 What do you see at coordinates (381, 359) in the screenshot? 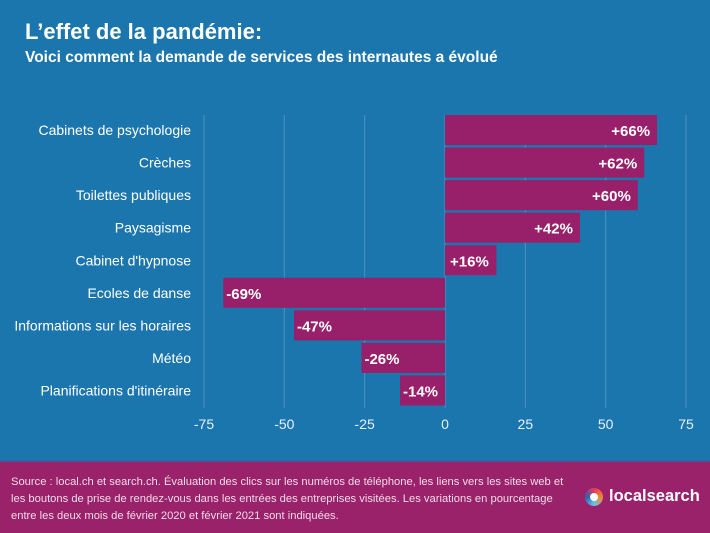
I see `data-label: -26%` at bounding box center [381, 359].